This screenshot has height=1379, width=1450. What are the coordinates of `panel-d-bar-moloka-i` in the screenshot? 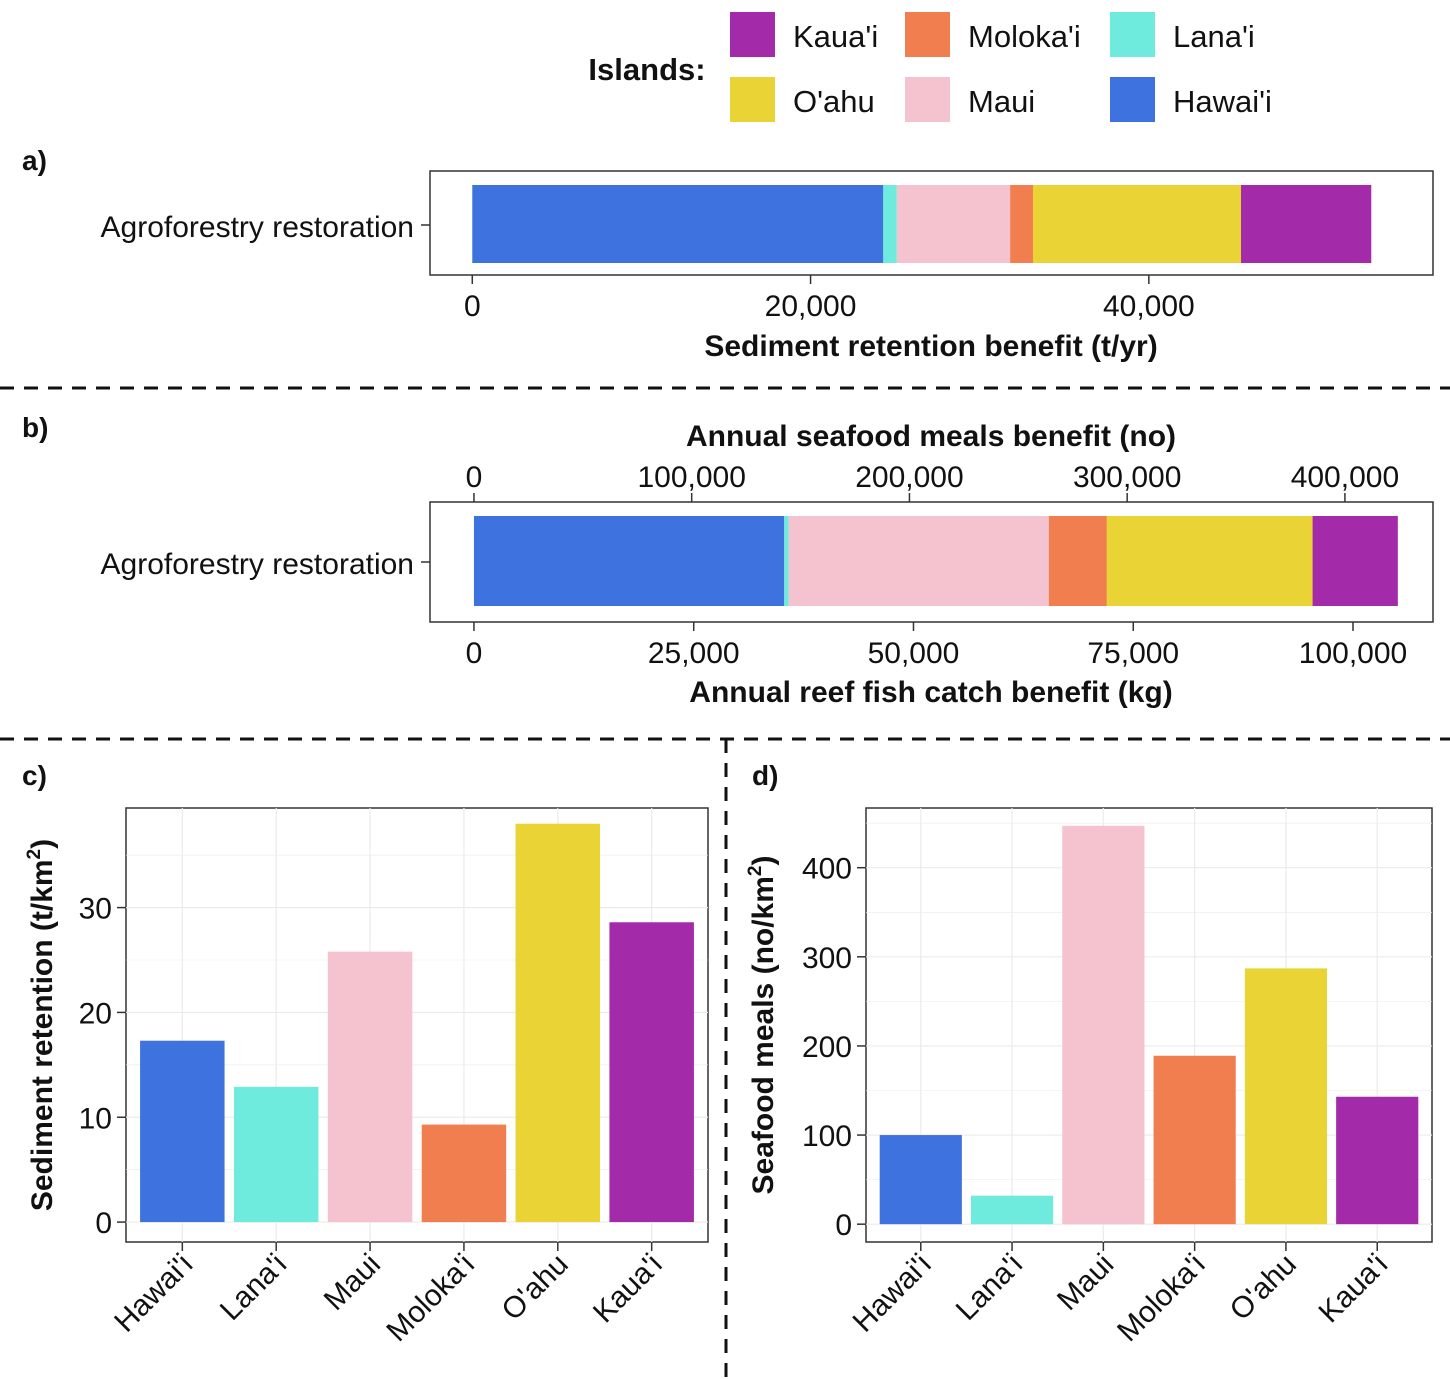 It's located at (1194, 1140).